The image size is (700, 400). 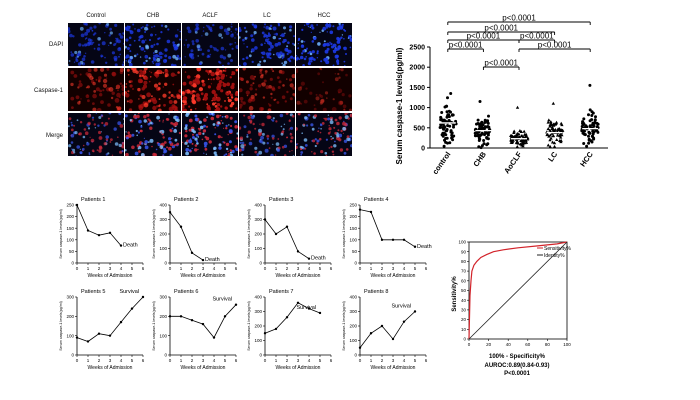 What do you see at coordinates (70, 205) in the screenshot?
I see `patient-y-tick-label: 250` at bounding box center [70, 205].